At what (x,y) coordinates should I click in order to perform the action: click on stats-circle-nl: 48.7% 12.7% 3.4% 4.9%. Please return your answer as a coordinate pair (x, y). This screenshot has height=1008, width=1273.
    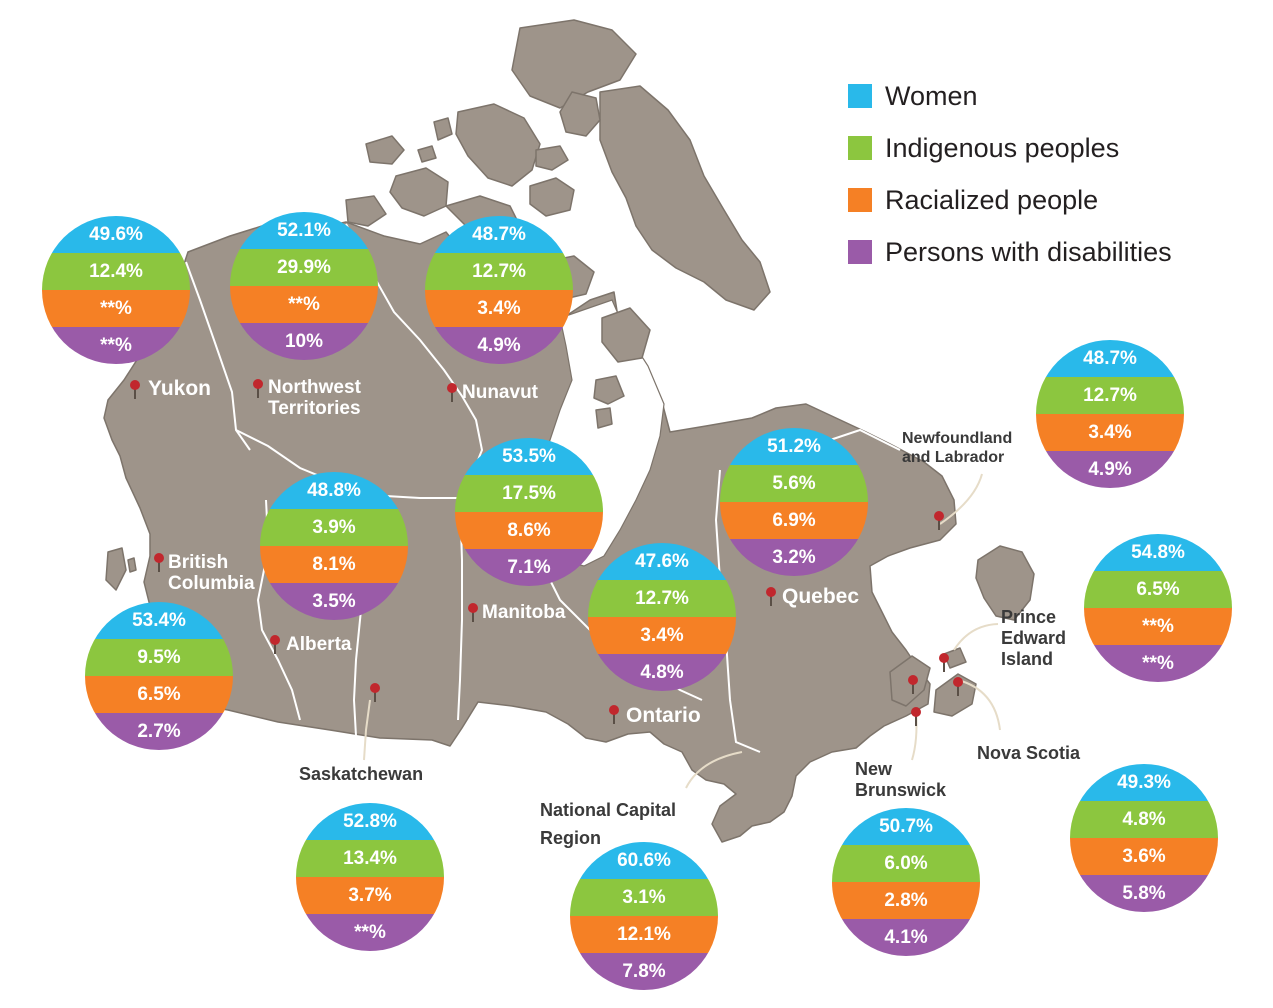
    Looking at the image, I should click on (1110, 414).